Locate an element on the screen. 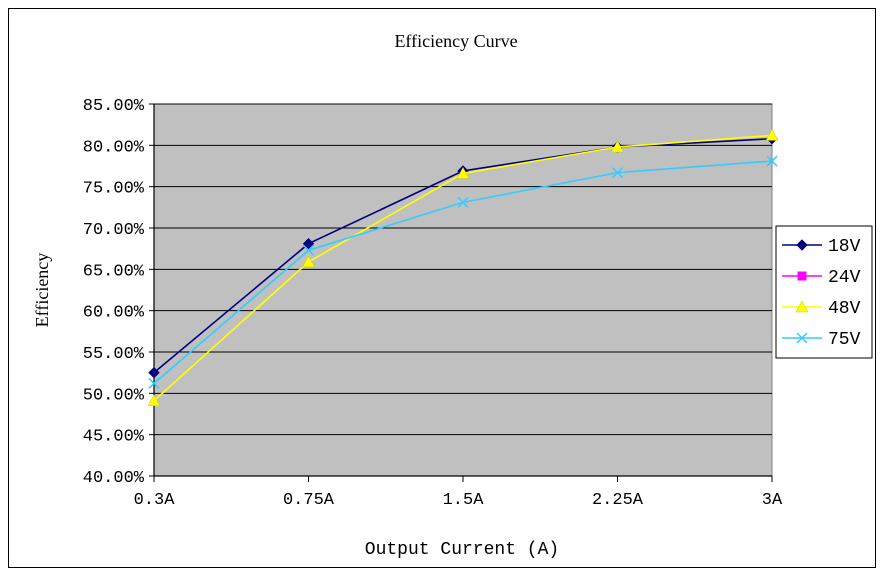  y-axis-label: Efficiency is located at coordinates (42, 290).